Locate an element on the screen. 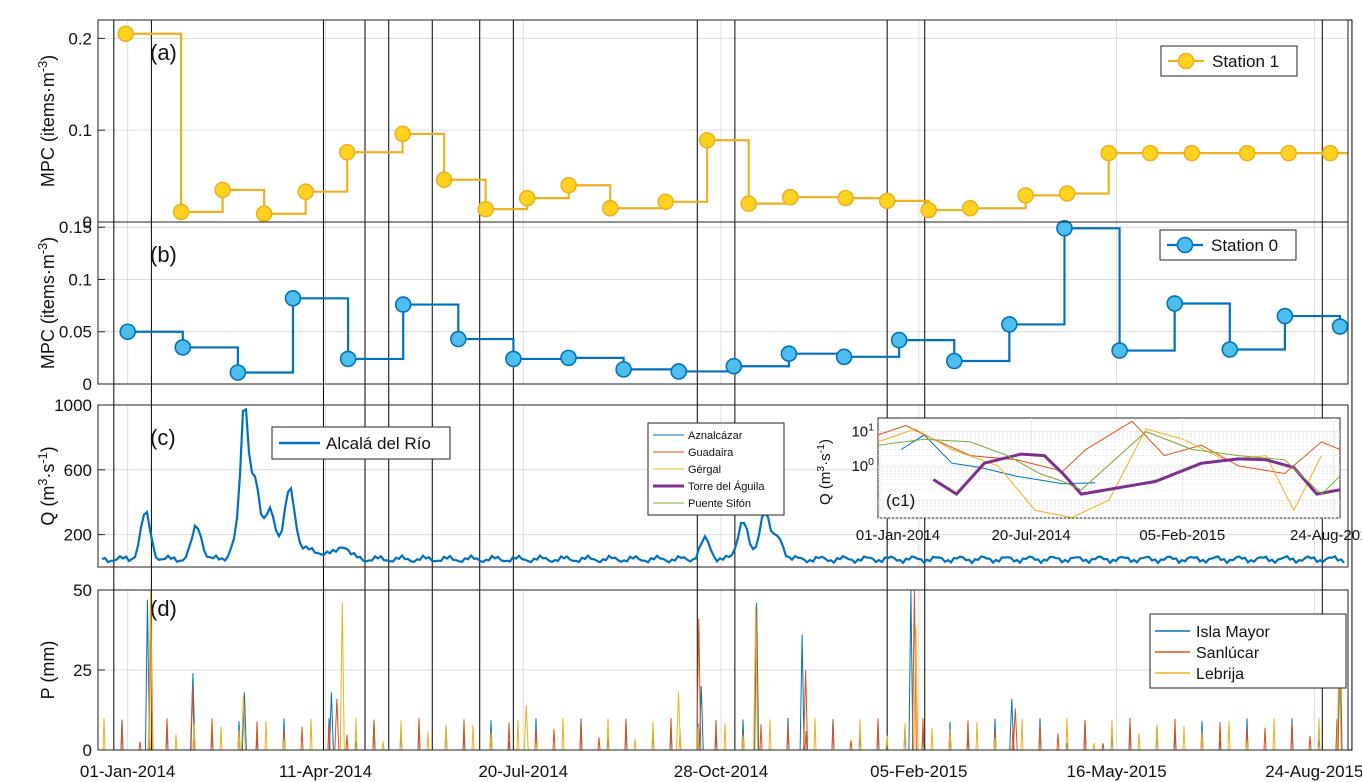 This screenshot has height=782, width=1362. xtick-label-2: 20-Jul-2014 is located at coordinates (523, 771).